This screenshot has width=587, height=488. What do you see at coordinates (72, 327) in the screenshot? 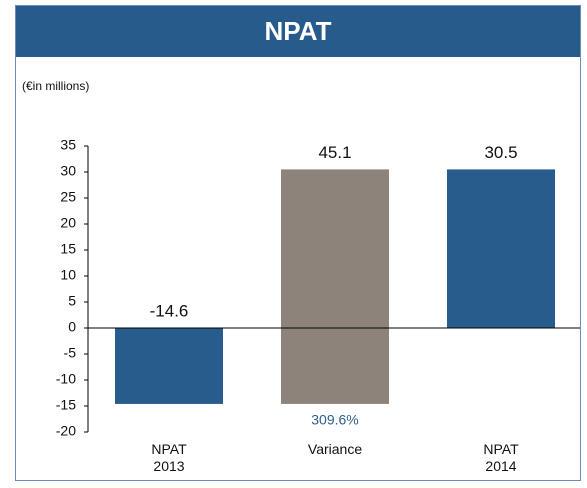
I see `y-tick-label: 0` at bounding box center [72, 327].